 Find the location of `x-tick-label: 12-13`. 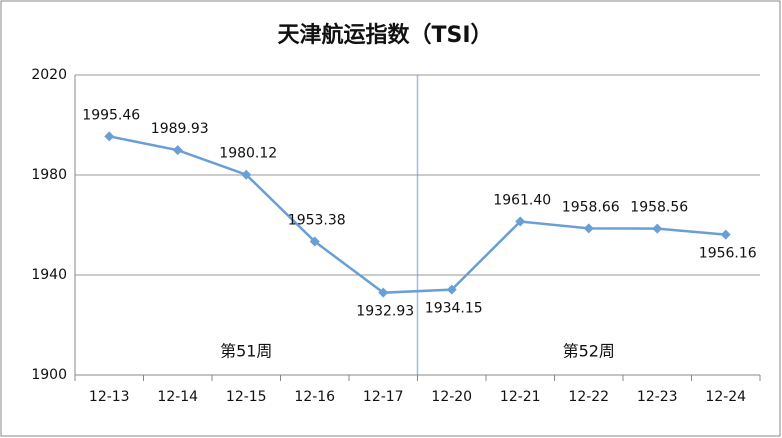

x-tick-label: 12-13 is located at coordinates (109, 397).